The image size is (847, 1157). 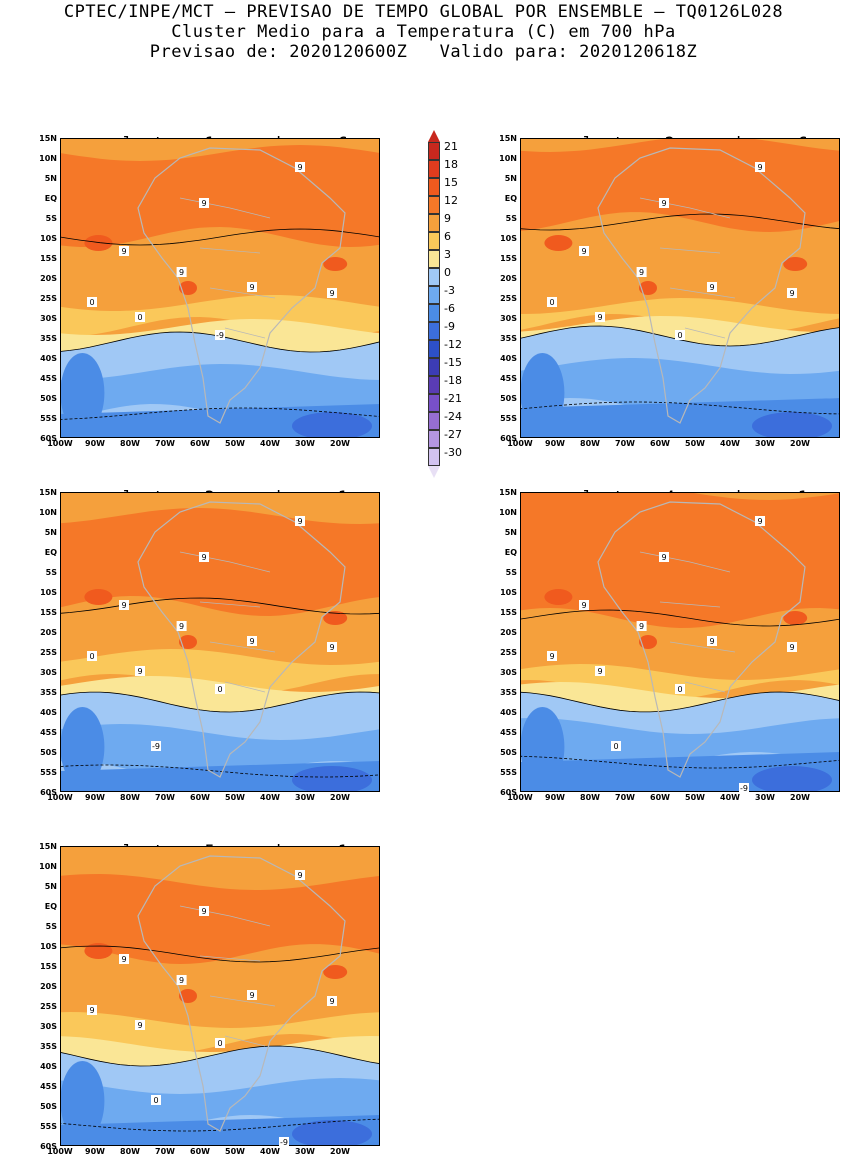 I want to click on colorbar-label: 6, so click(x=447, y=236).